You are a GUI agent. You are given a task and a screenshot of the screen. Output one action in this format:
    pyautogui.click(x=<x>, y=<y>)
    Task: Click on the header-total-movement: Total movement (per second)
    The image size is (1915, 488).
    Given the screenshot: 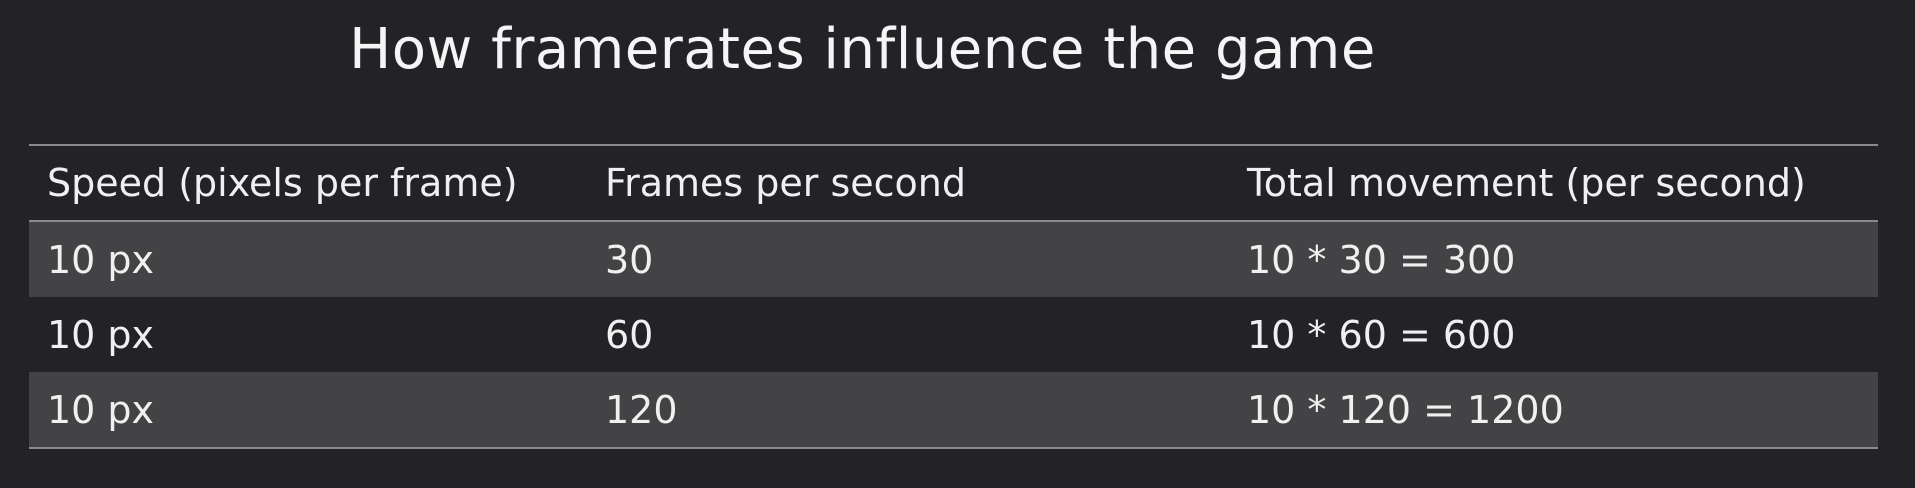 What is the action you would take?
    pyautogui.click(x=1526, y=183)
    